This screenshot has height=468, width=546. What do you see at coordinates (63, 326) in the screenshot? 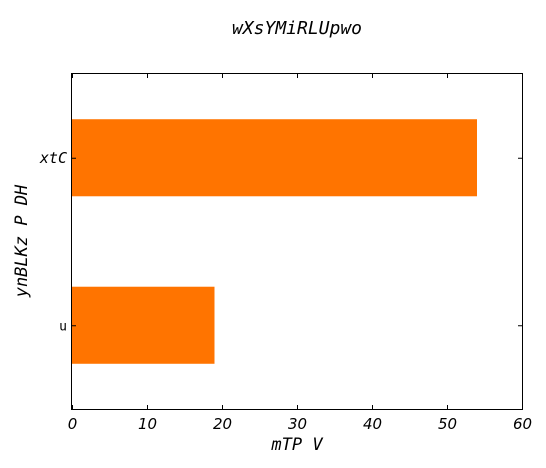
I see `y-tick-label: u` at bounding box center [63, 326].